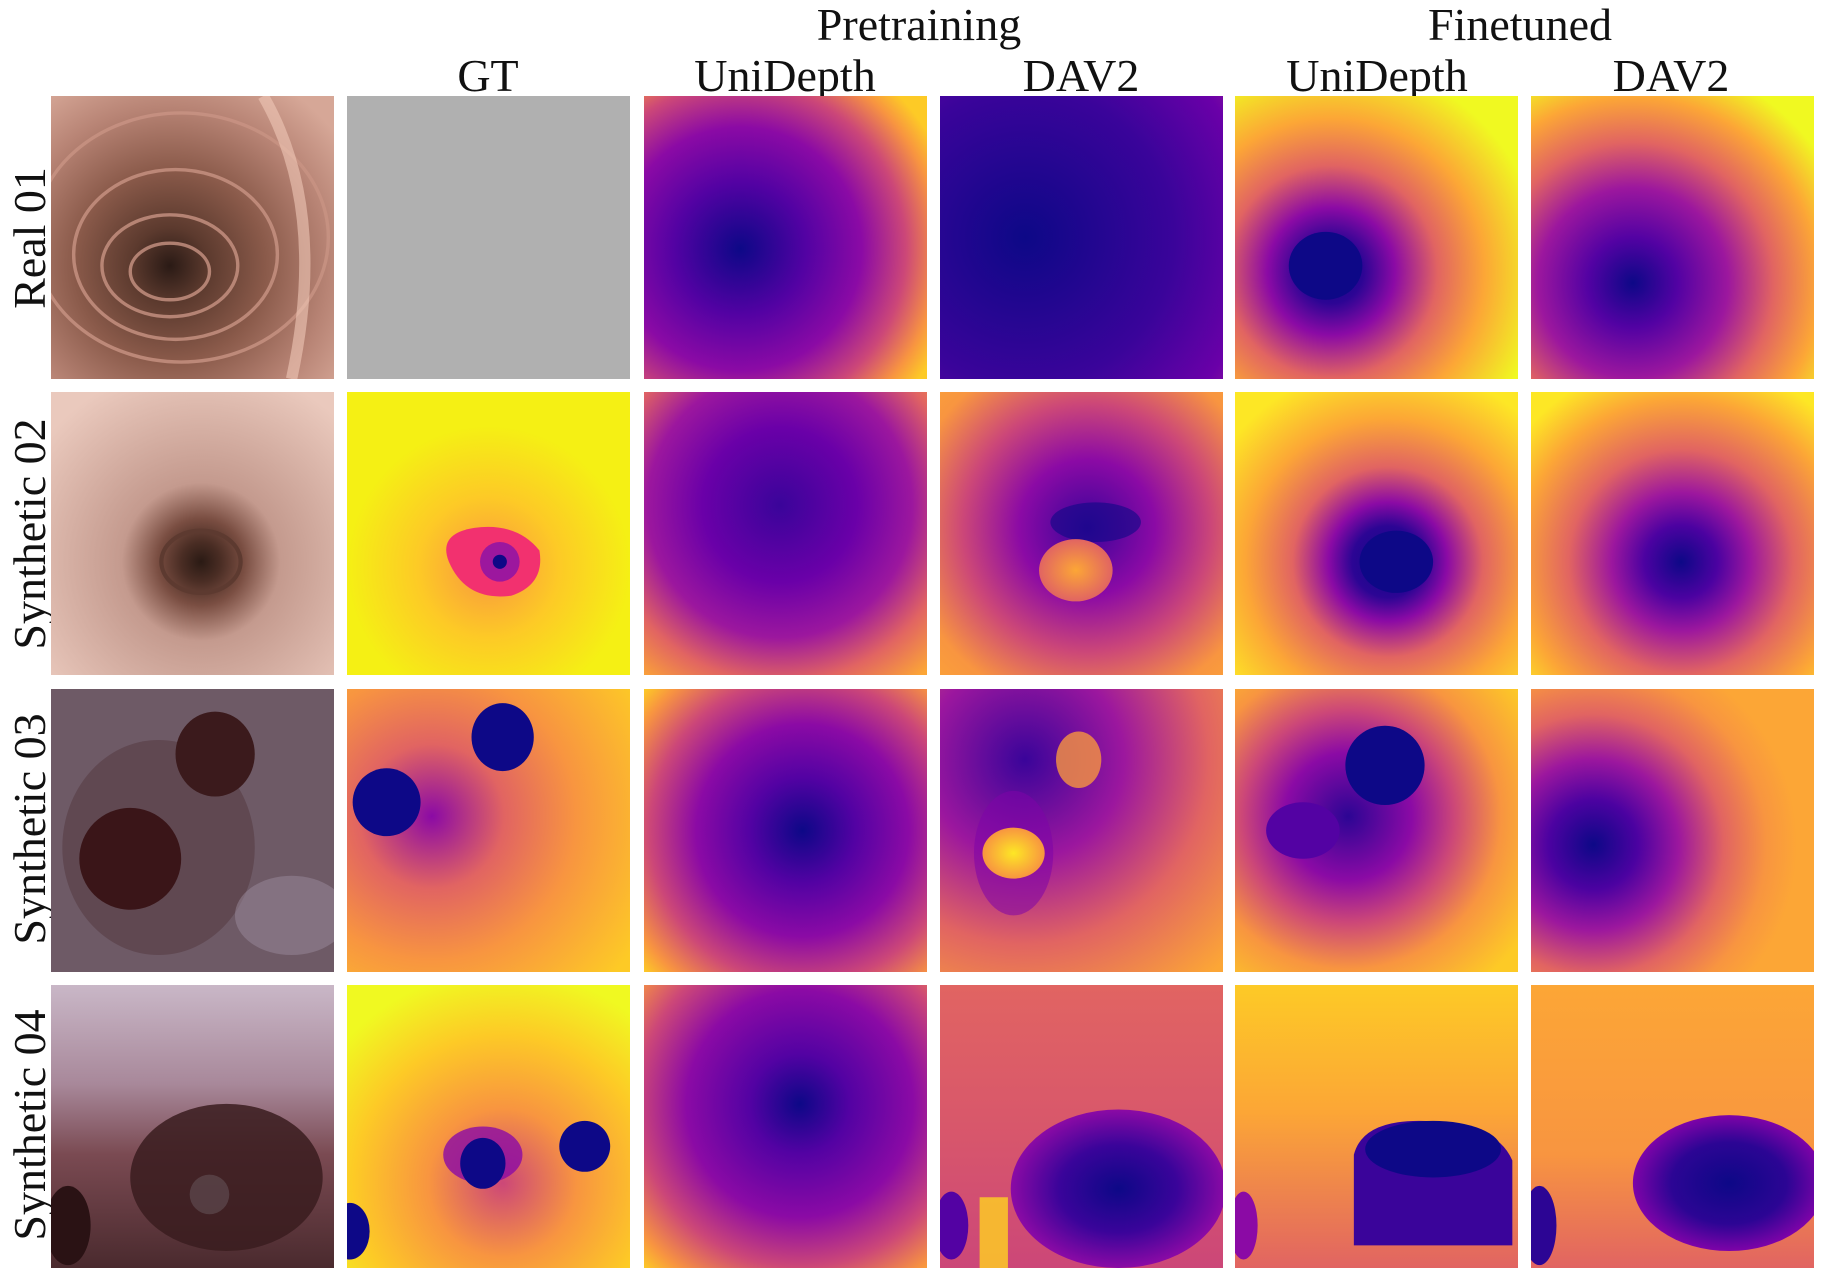 The width and height of the screenshot is (1821, 1272). I want to click on tile-synthetic-02-pretraining-dav2, so click(1081, 533).